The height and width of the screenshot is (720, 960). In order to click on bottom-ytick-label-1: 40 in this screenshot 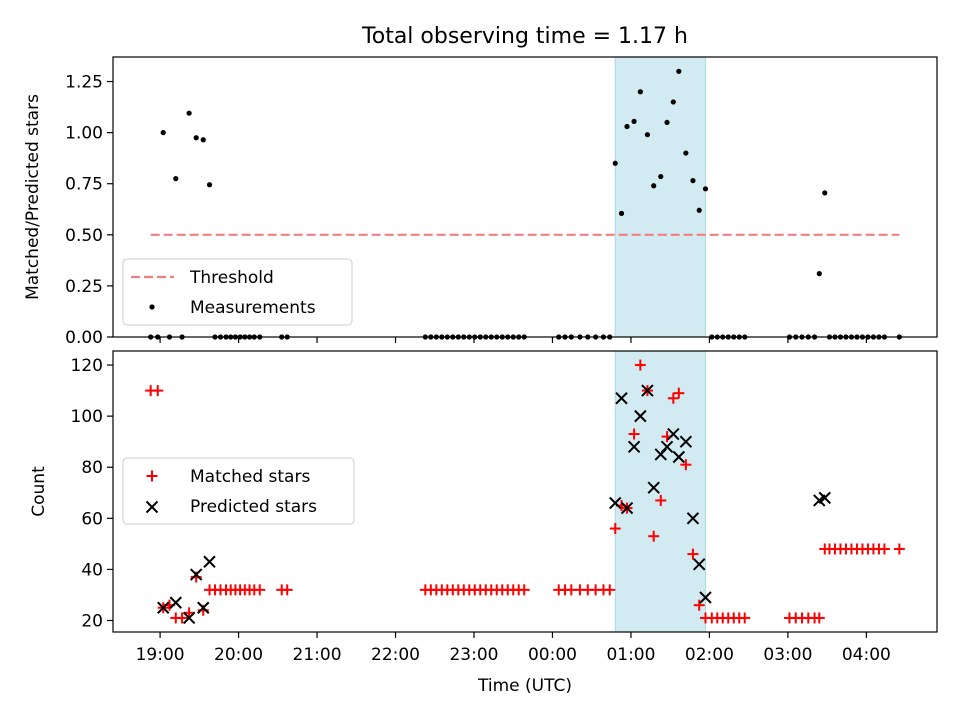, I will do `click(92, 570)`.